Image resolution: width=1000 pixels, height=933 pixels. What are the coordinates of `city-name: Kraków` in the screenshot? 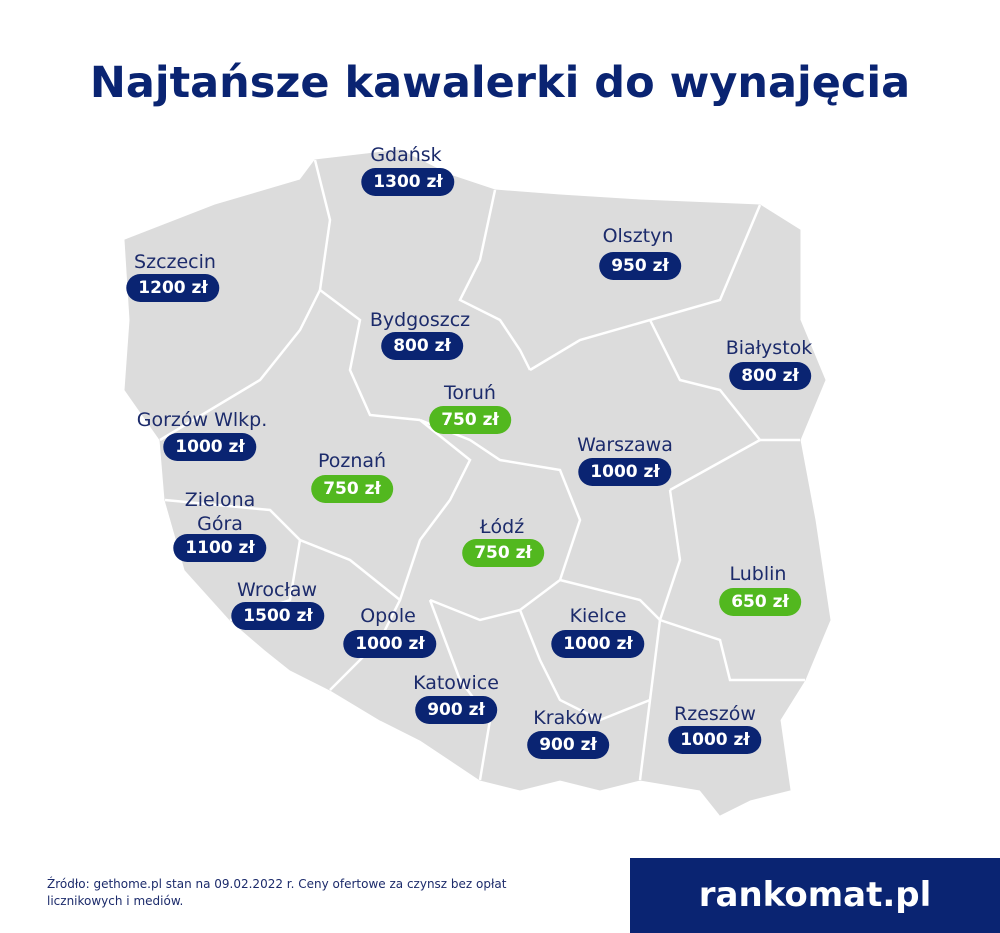 It's located at (568, 718).